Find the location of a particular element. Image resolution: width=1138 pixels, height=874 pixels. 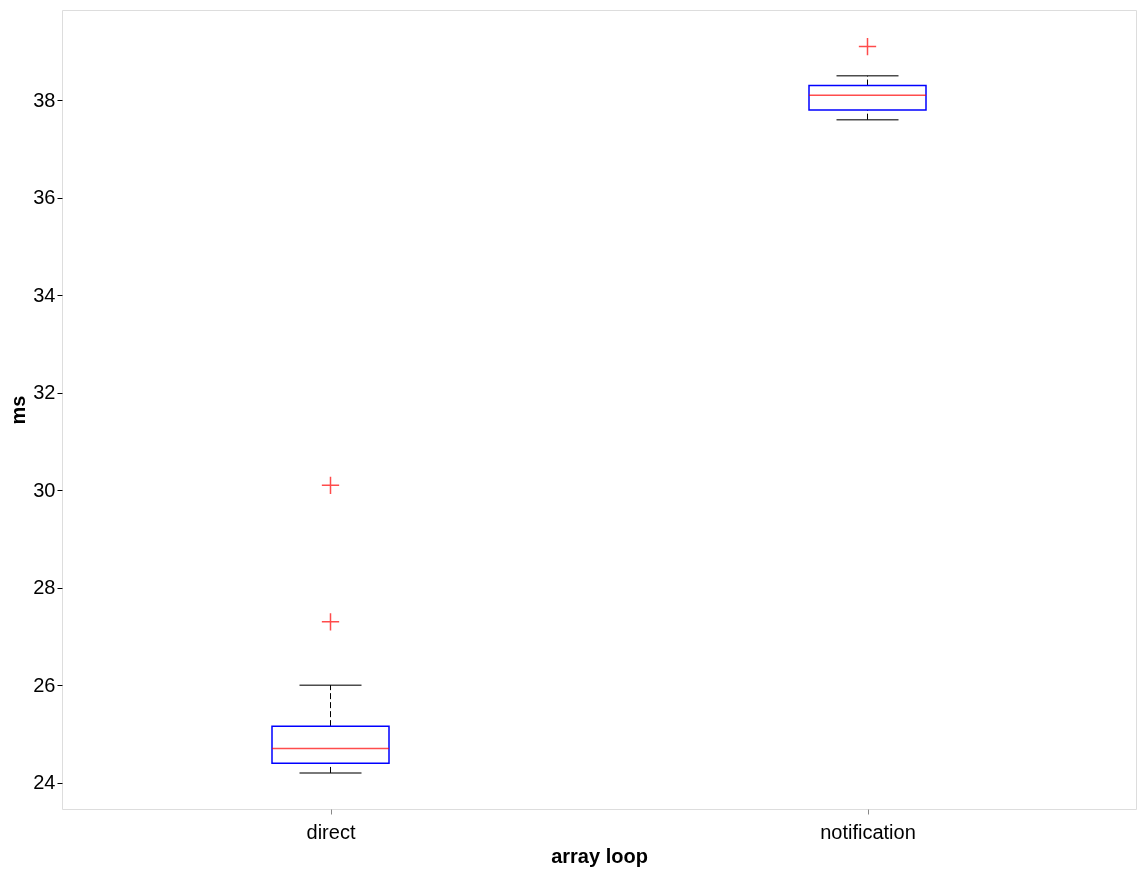

x-tick-label: notification is located at coordinates (868, 831).